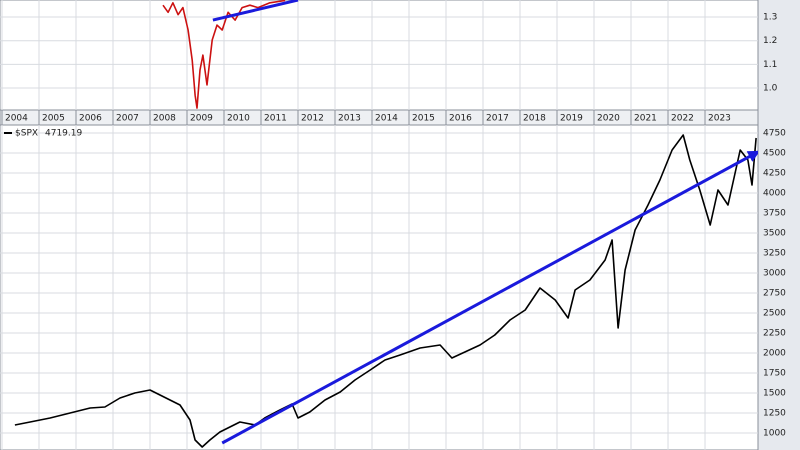 This screenshot has width=800, height=450. Describe the element at coordinates (774, 214) in the screenshot. I see `y-tick-label: 3750` at that location.